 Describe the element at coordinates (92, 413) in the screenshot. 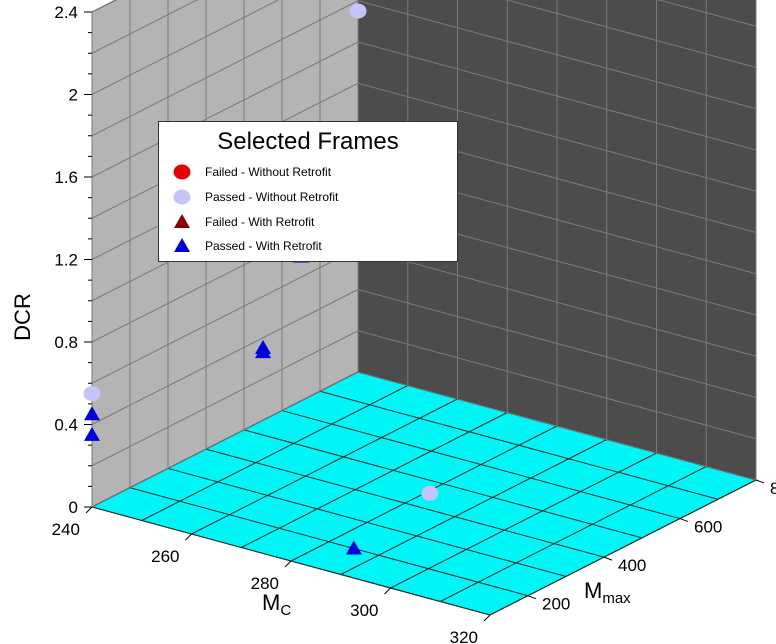

I see `data-point-s3-p3` at that location.